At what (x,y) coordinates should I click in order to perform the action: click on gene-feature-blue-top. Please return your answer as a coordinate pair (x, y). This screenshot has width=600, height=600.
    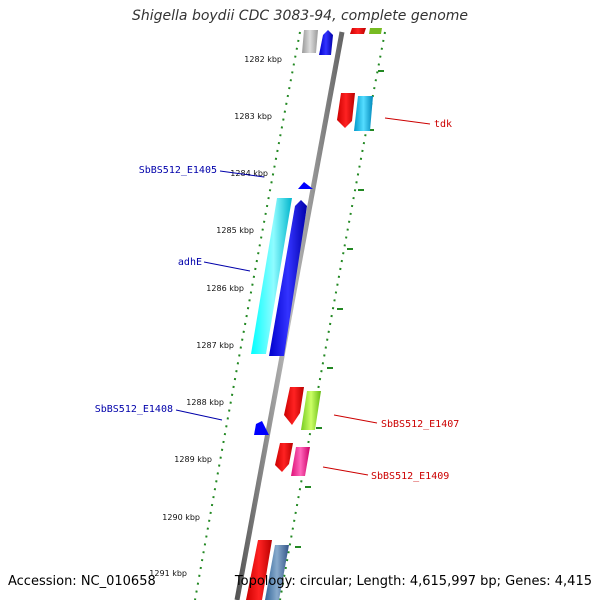
    Looking at the image, I should click on (326, 42).